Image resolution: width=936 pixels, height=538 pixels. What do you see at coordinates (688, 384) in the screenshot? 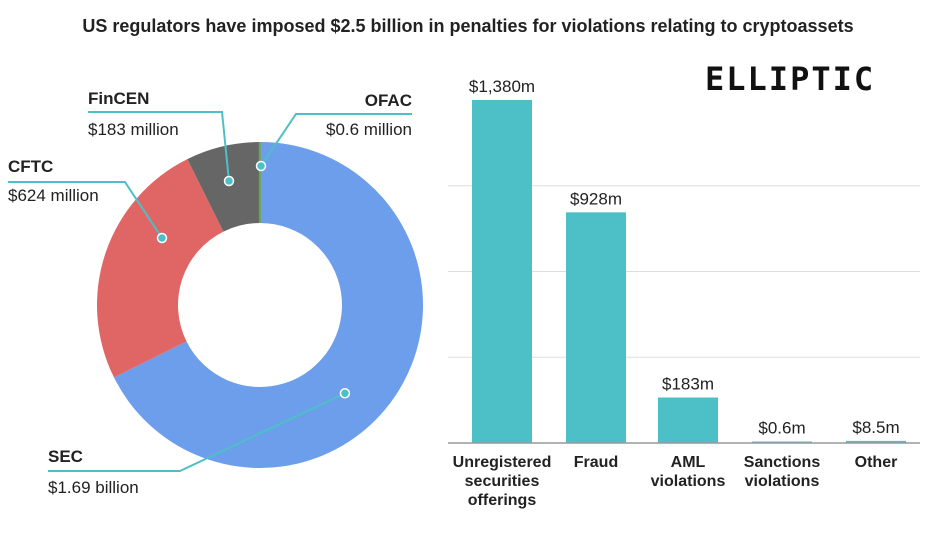
I see `bar-value-label: $183m` at bounding box center [688, 384].